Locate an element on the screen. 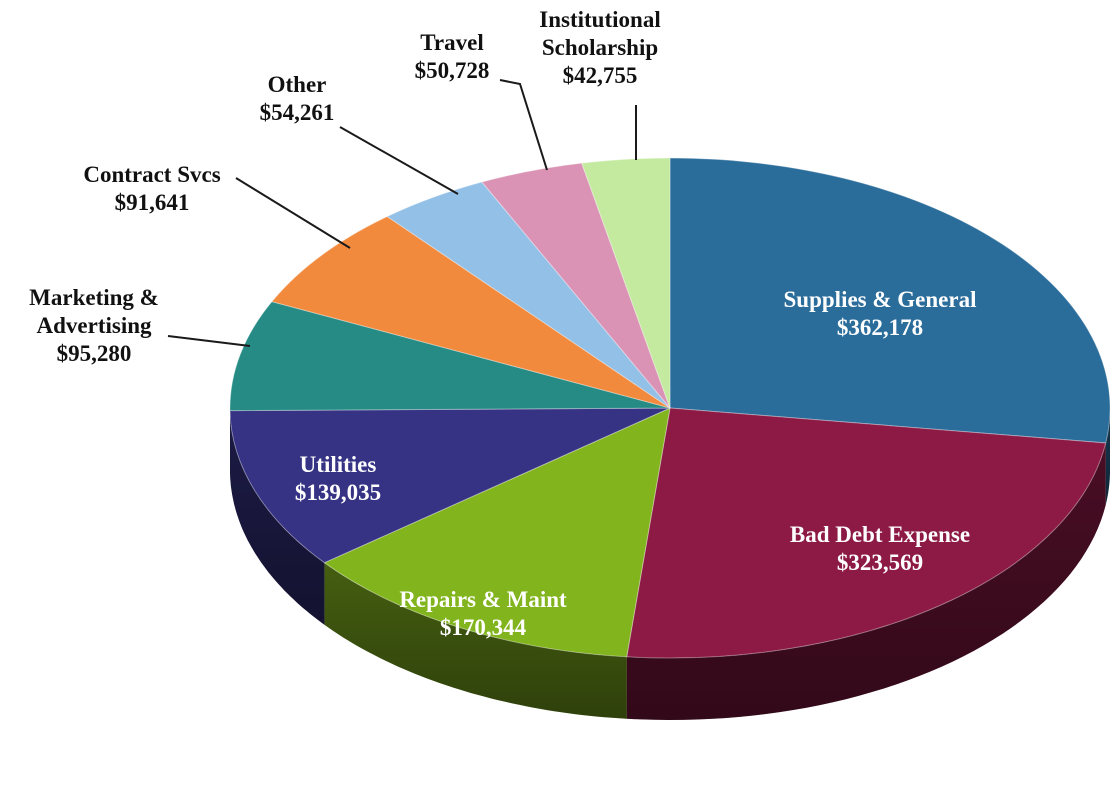  slice-name-utilities: Utilities is located at coordinates (338, 464).